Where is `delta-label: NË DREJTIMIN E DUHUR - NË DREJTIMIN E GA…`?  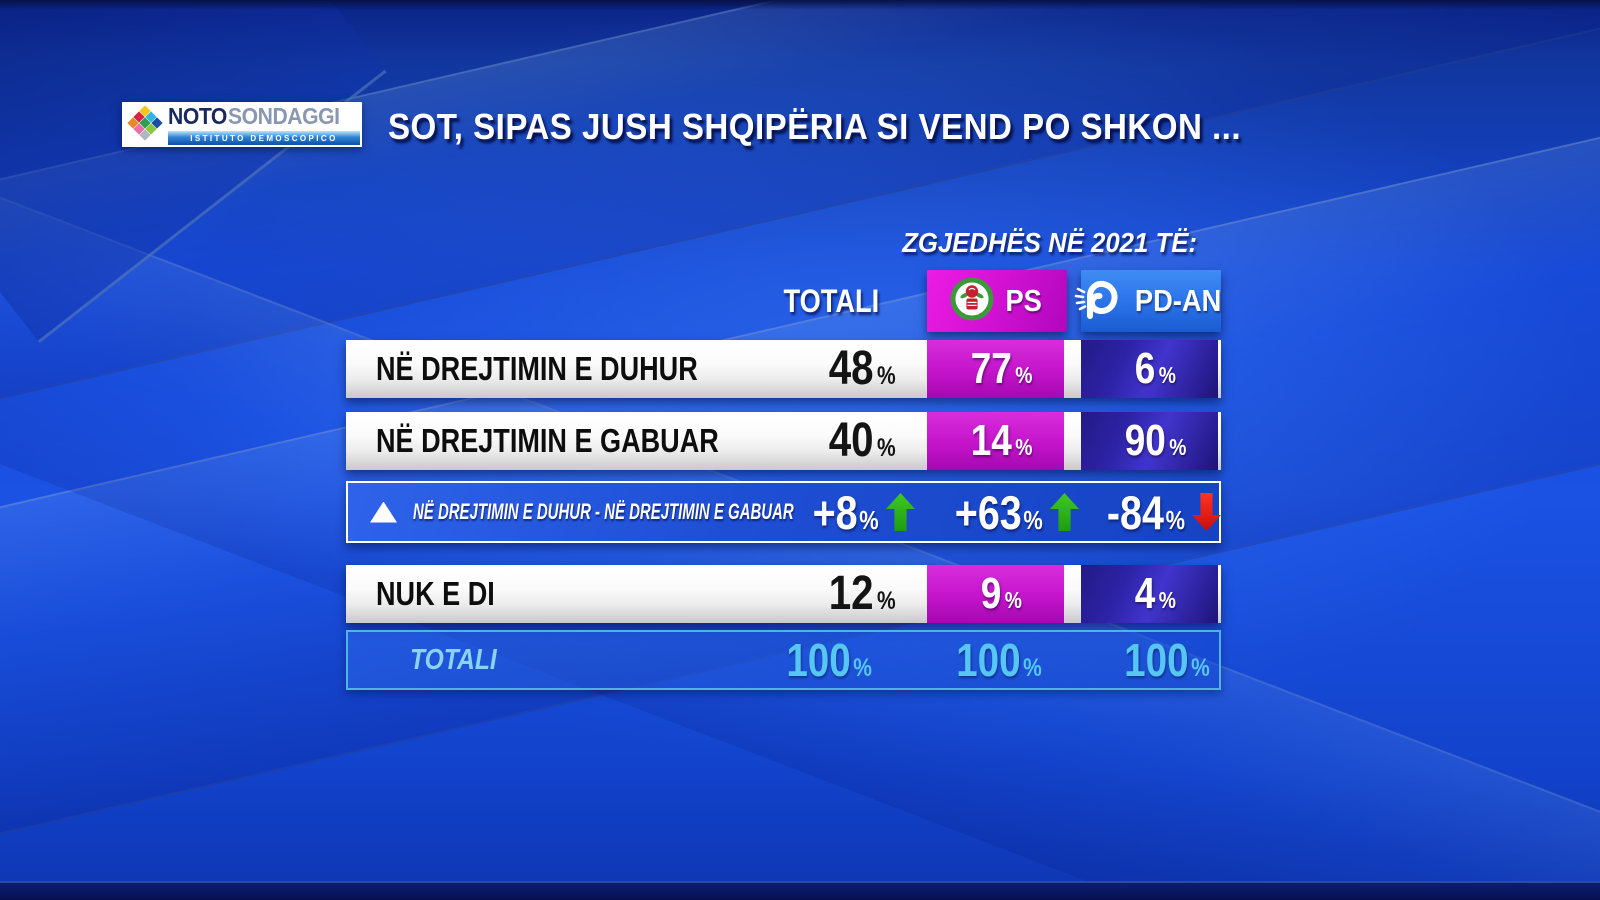
delta-label: NË DREJTIMIN E DUHUR - NË DREJTIMIN E GA… is located at coordinates (603, 511).